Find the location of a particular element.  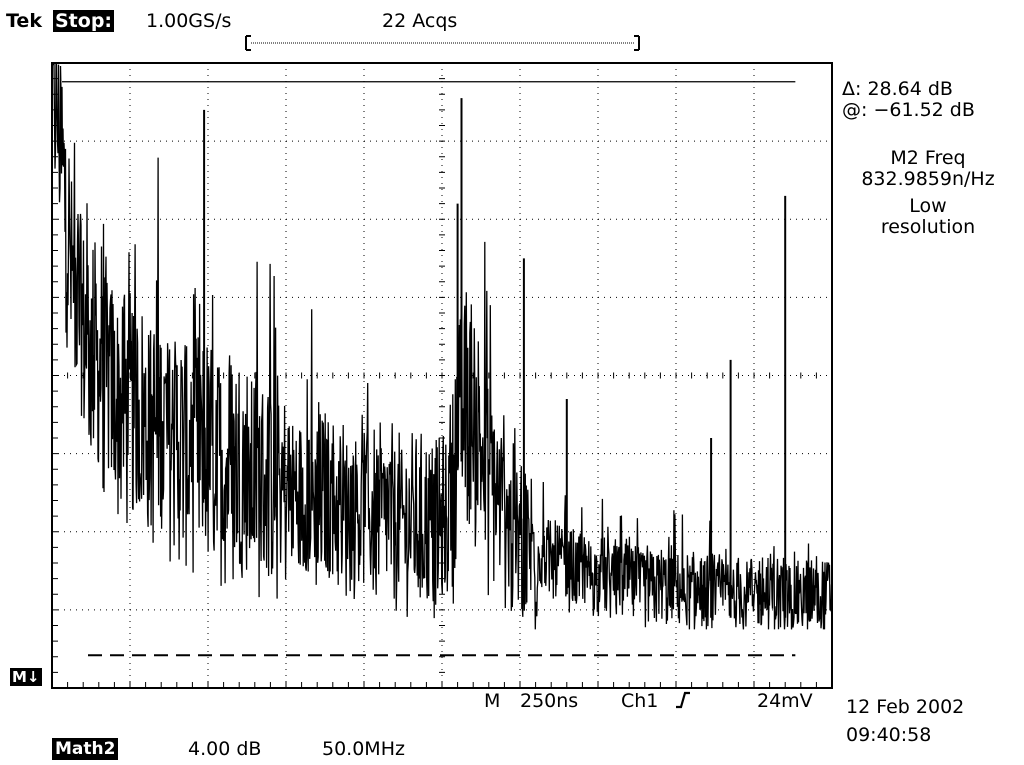

timebase-readout: 250ns is located at coordinates (549, 701).